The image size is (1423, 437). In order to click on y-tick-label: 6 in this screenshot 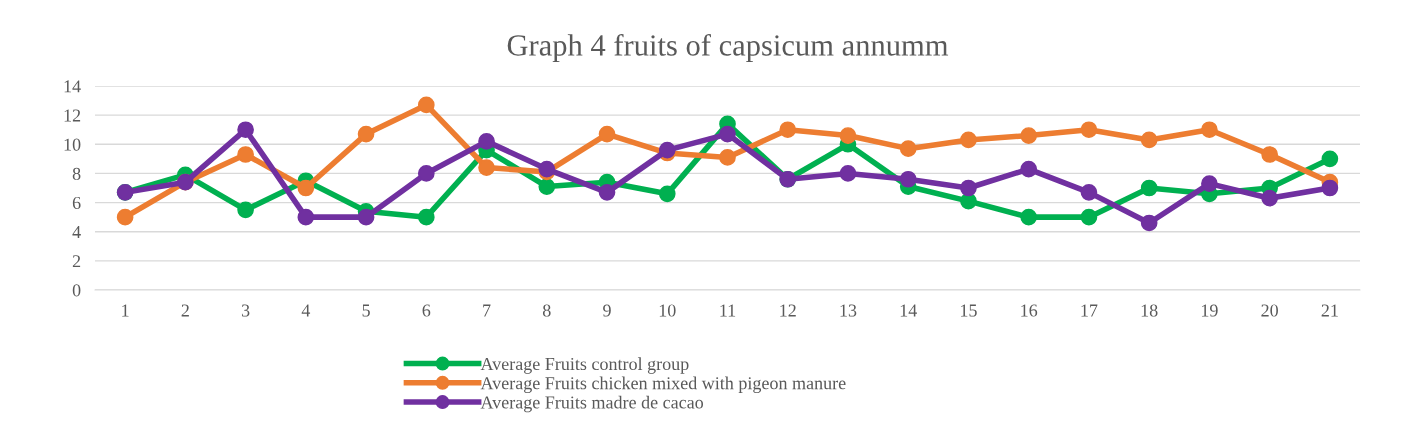, I will do `click(76, 203)`.